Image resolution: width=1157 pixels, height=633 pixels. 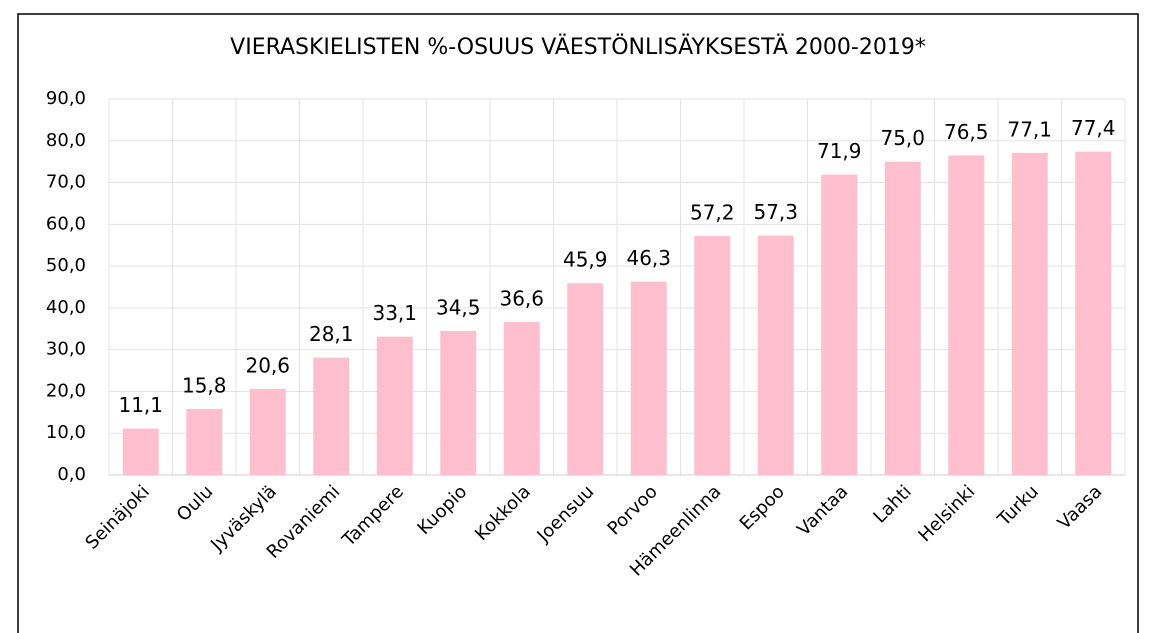 I want to click on y-tick-label: 20,0, so click(x=66, y=390).